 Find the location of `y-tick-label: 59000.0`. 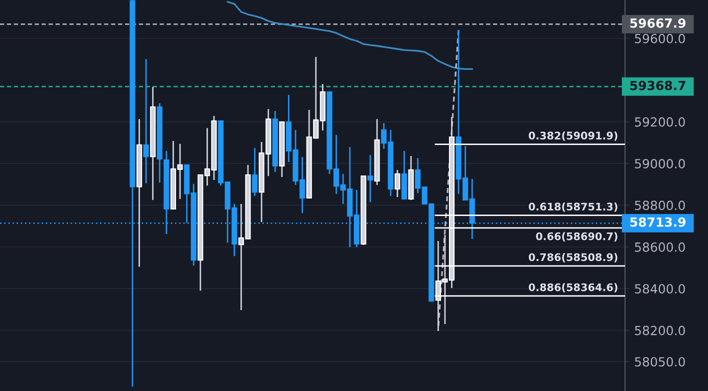

y-tick-label: 59000.0 is located at coordinates (659, 163).